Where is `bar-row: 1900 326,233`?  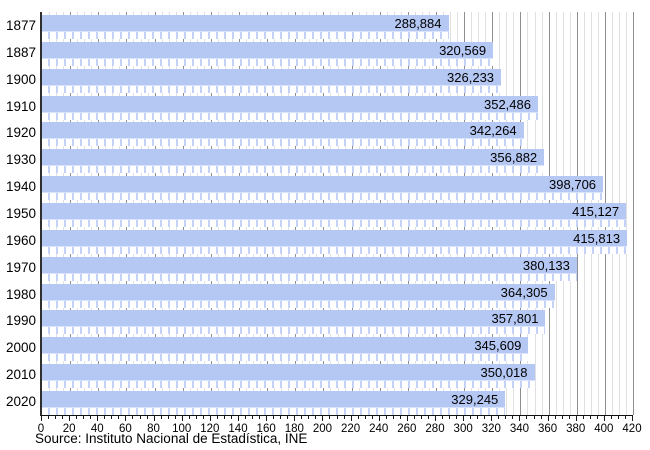 bar-row: 1900 326,233 is located at coordinates (319, 79).